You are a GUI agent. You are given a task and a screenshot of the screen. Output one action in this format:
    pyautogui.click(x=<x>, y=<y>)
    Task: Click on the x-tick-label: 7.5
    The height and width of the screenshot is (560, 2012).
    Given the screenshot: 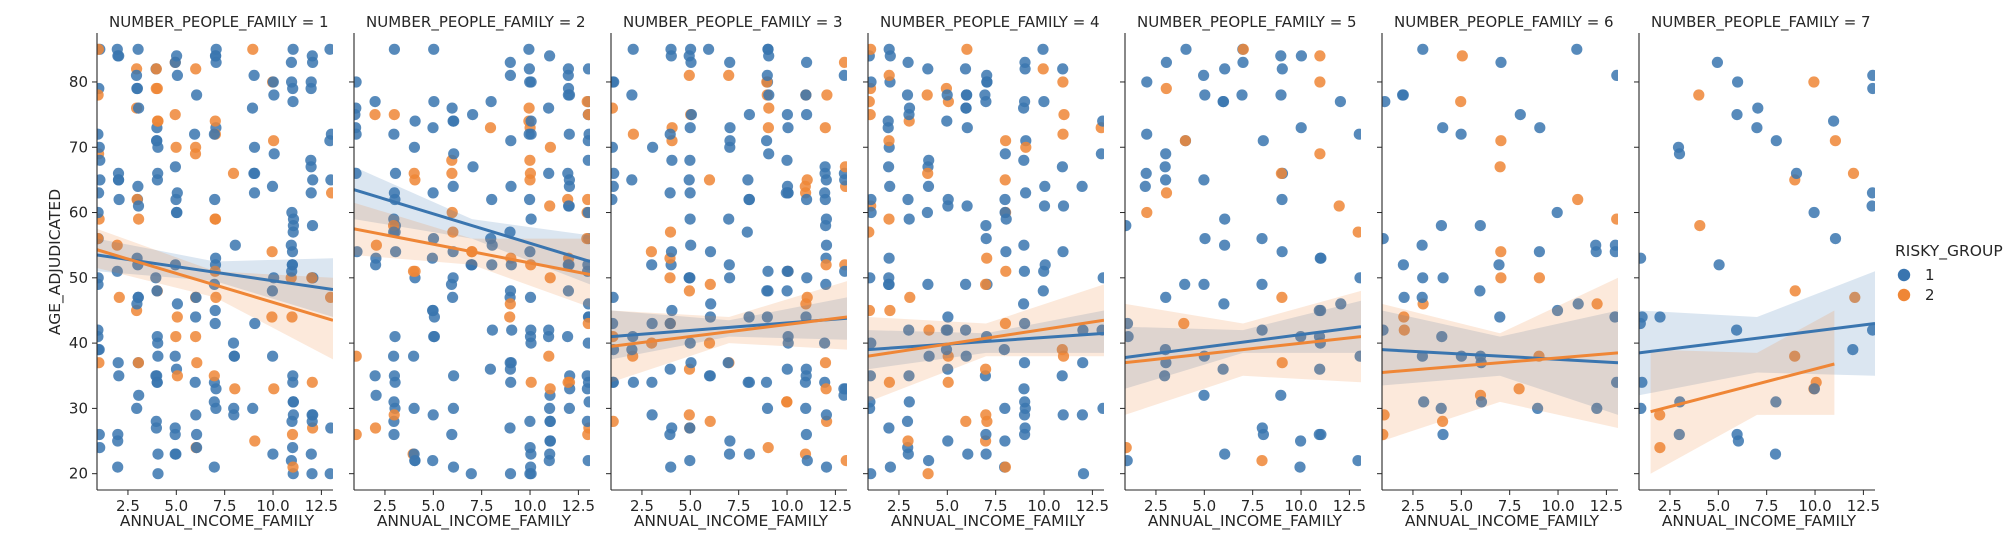 What is the action you would take?
    pyautogui.click(x=1253, y=506)
    